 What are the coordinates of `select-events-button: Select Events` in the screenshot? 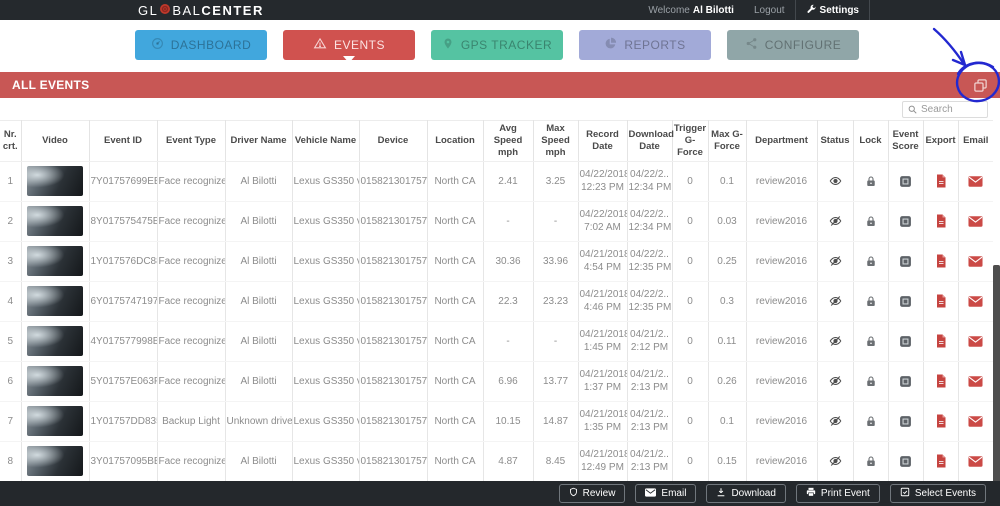 It's located at (937, 493).